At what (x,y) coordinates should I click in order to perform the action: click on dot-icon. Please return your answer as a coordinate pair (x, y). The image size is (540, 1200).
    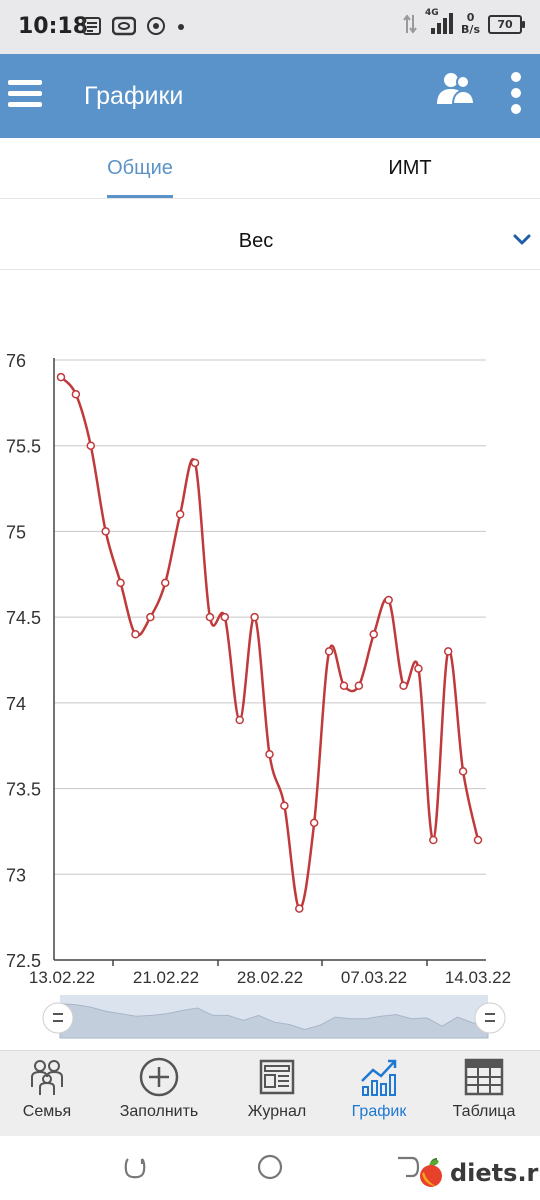
    Looking at the image, I should click on (181, 27).